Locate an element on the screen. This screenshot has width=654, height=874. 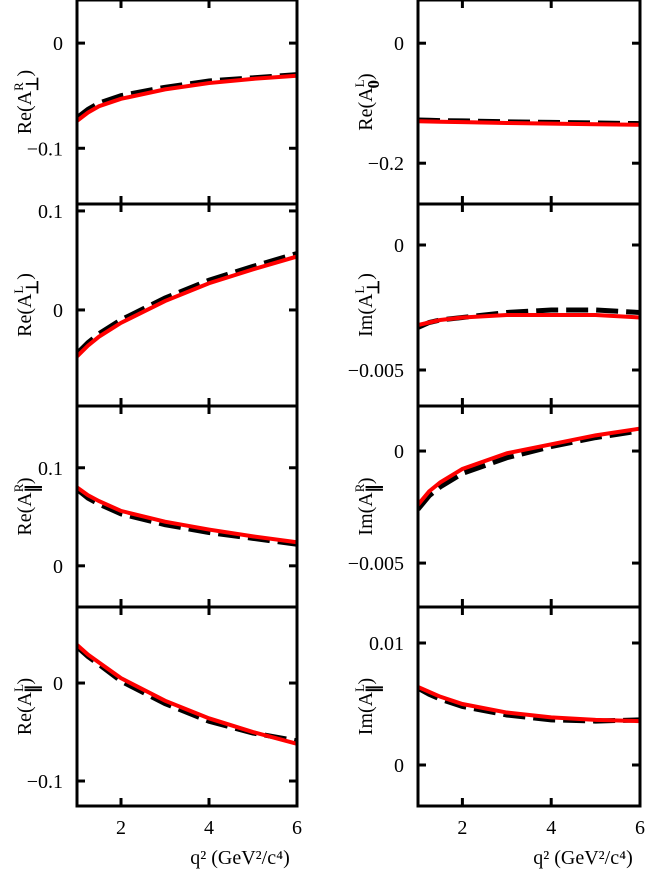
y-axis-label: Re(AL⊥) is located at coordinates (26, 305).